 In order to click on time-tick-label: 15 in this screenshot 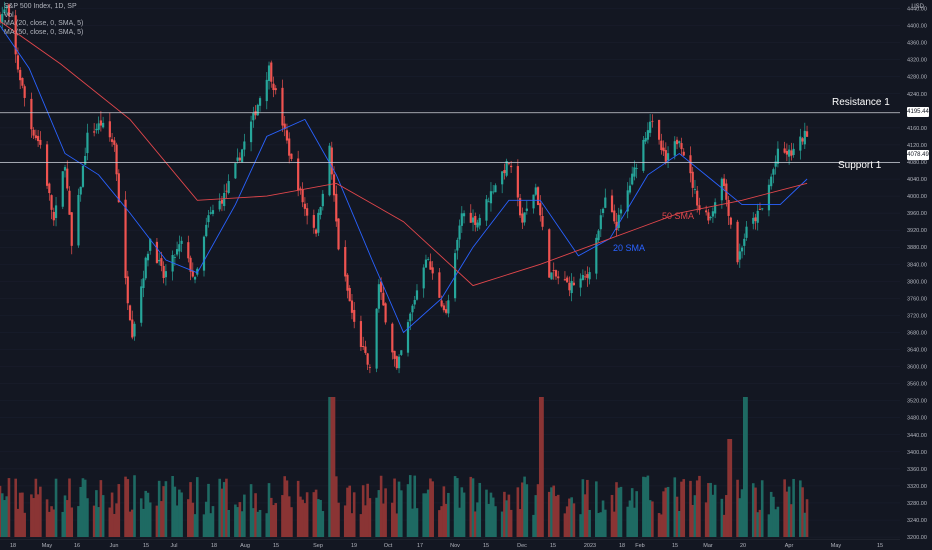, I will do `click(675, 546)`.